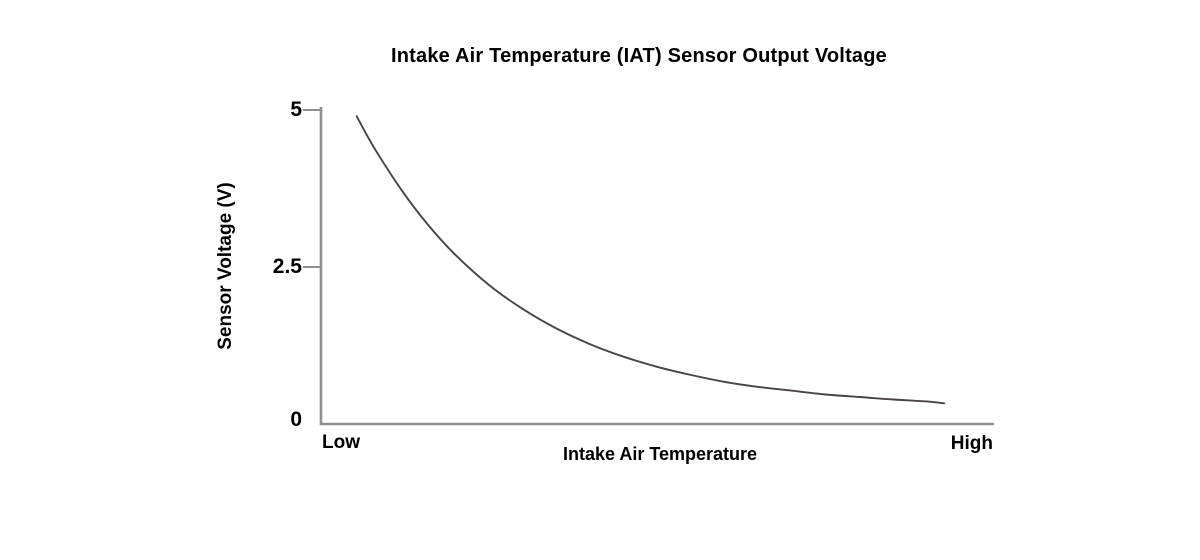  Describe the element at coordinates (971, 443) in the screenshot. I see `x-tick-label-high: High` at that location.